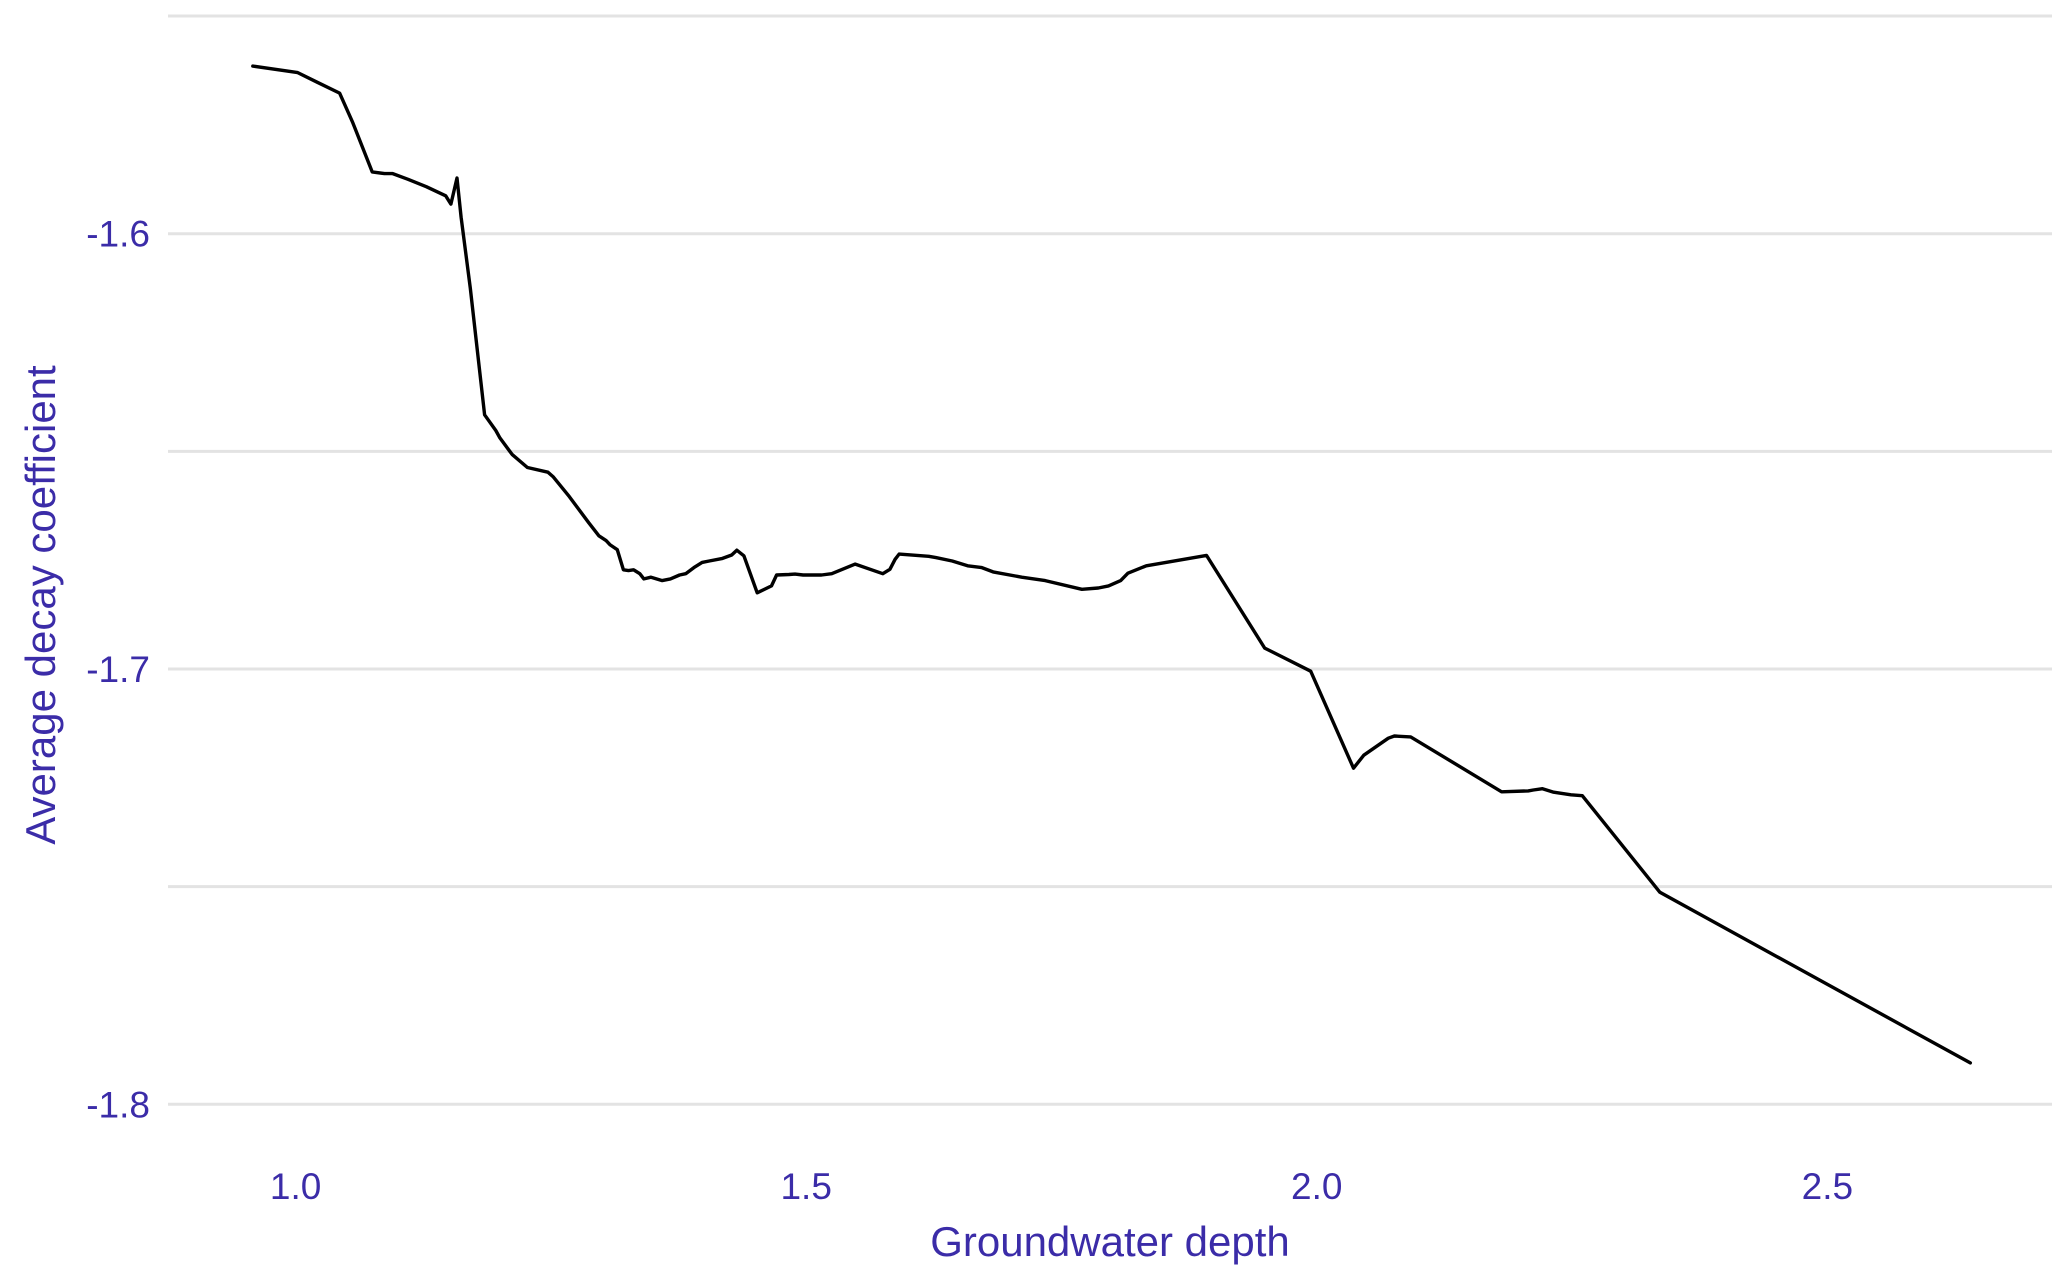 Image resolution: width=2065 pixels, height=1275 pixels. What do you see at coordinates (1061, 1186) in the screenshot?
I see `x-axis-tick-labels: 1.0 1.5 2.0 2.5` at bounding box center [1061, 1186].